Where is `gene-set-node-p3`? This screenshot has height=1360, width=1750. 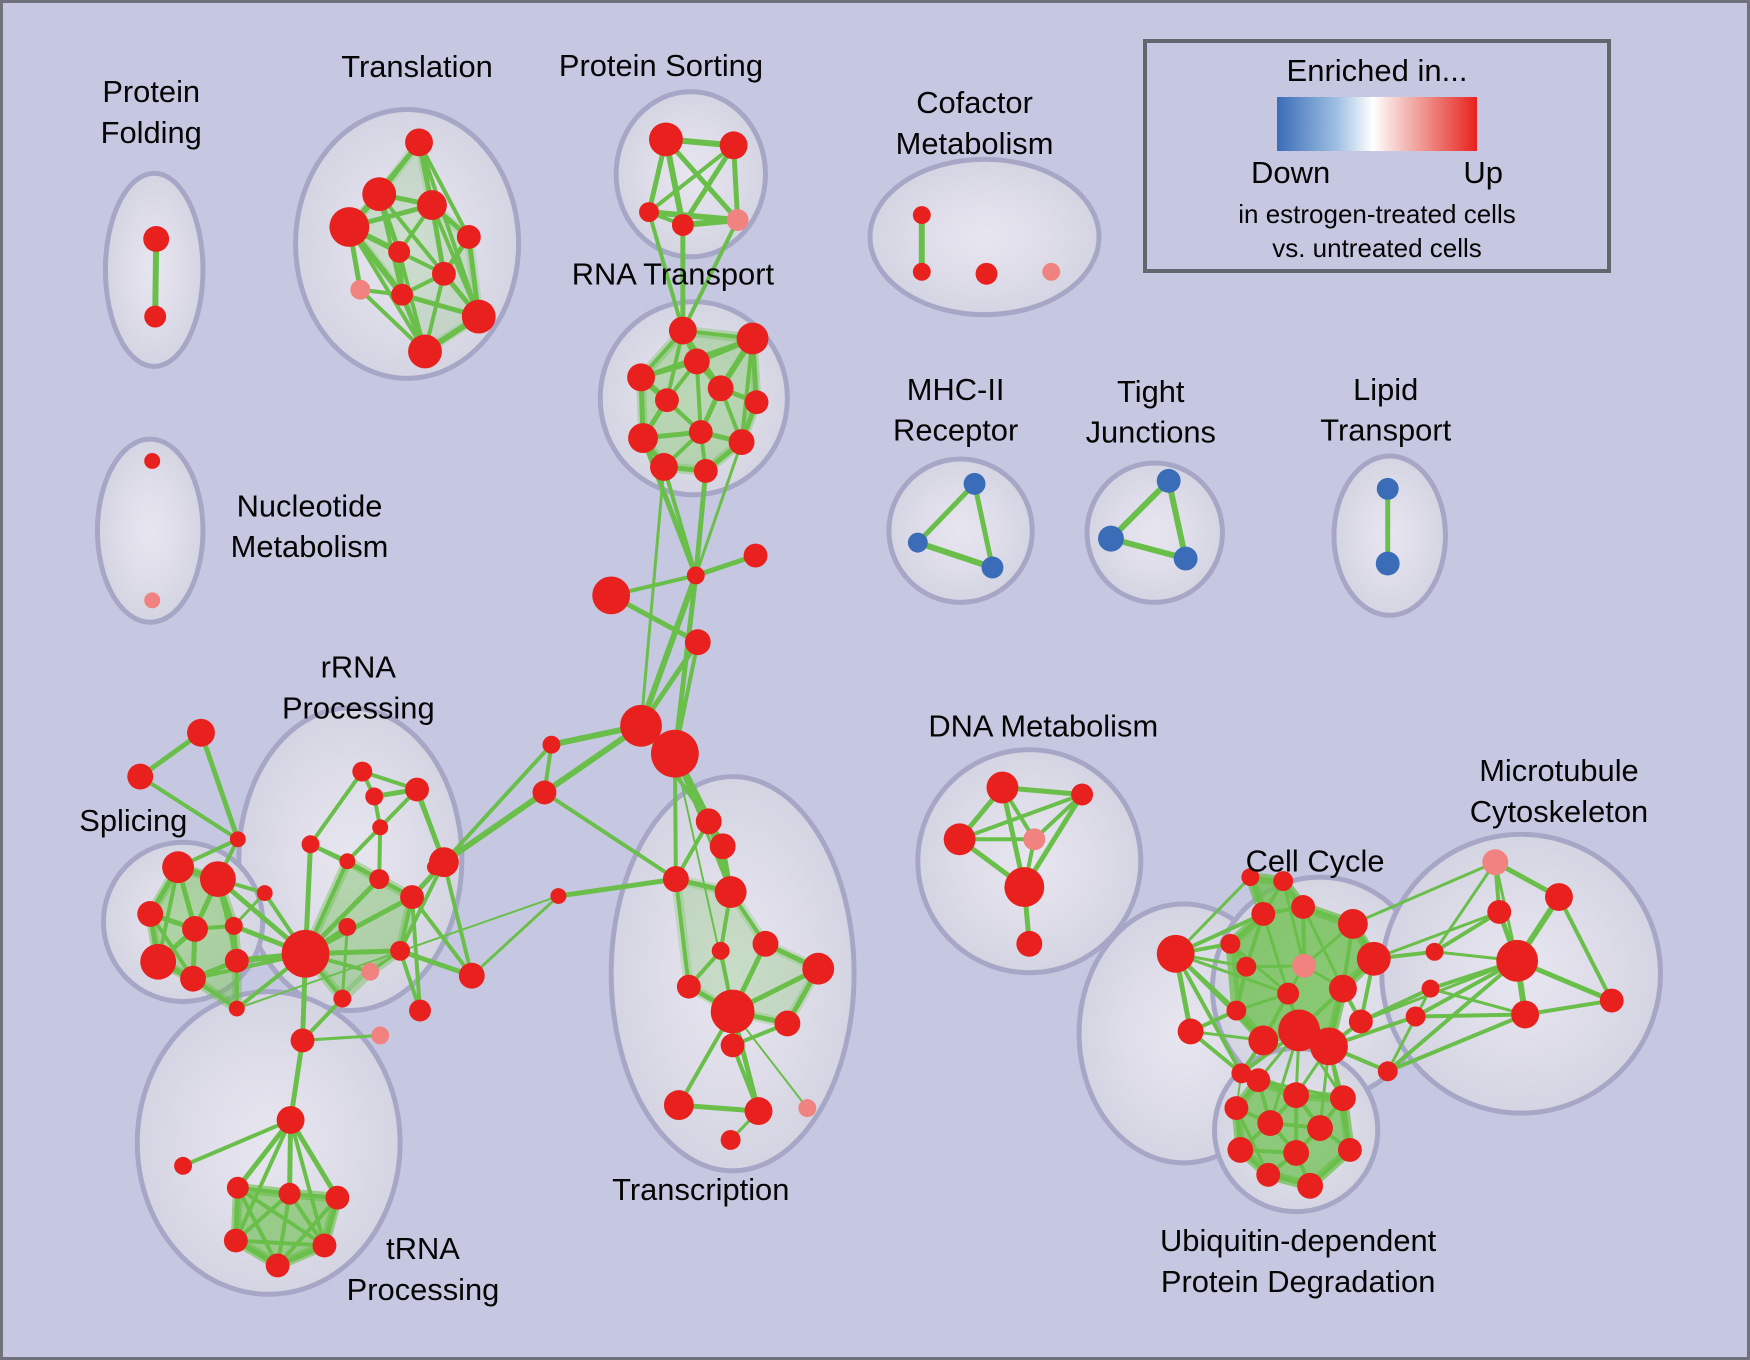
gene-set-node-p3 is located at coordinates (289, 1193).